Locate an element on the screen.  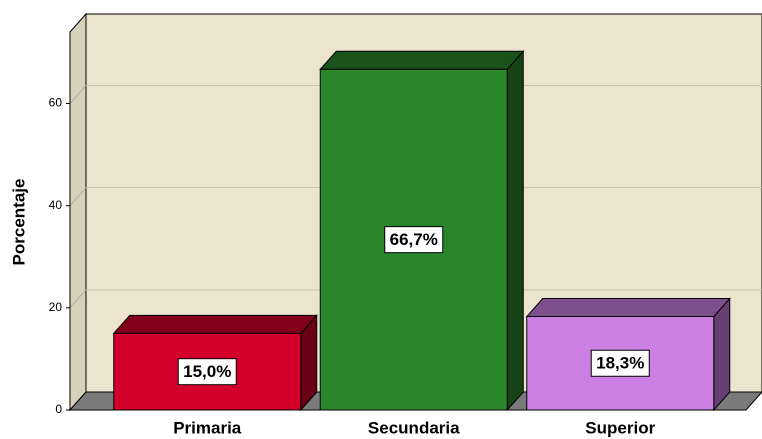
y-axis-label: Porcentaje is located at coordinates (18, 222).